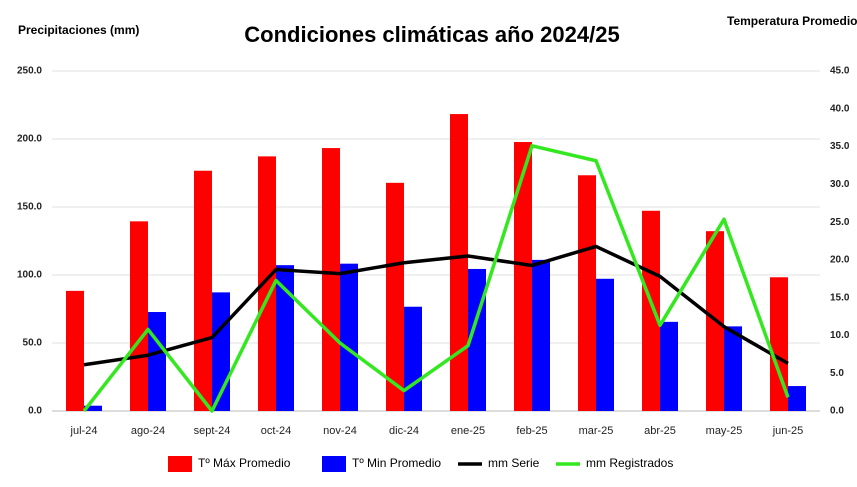 The height and width of the screenshot is (487, 857). I want to click on y2-tick-label: 30.0, so click(840, 184).